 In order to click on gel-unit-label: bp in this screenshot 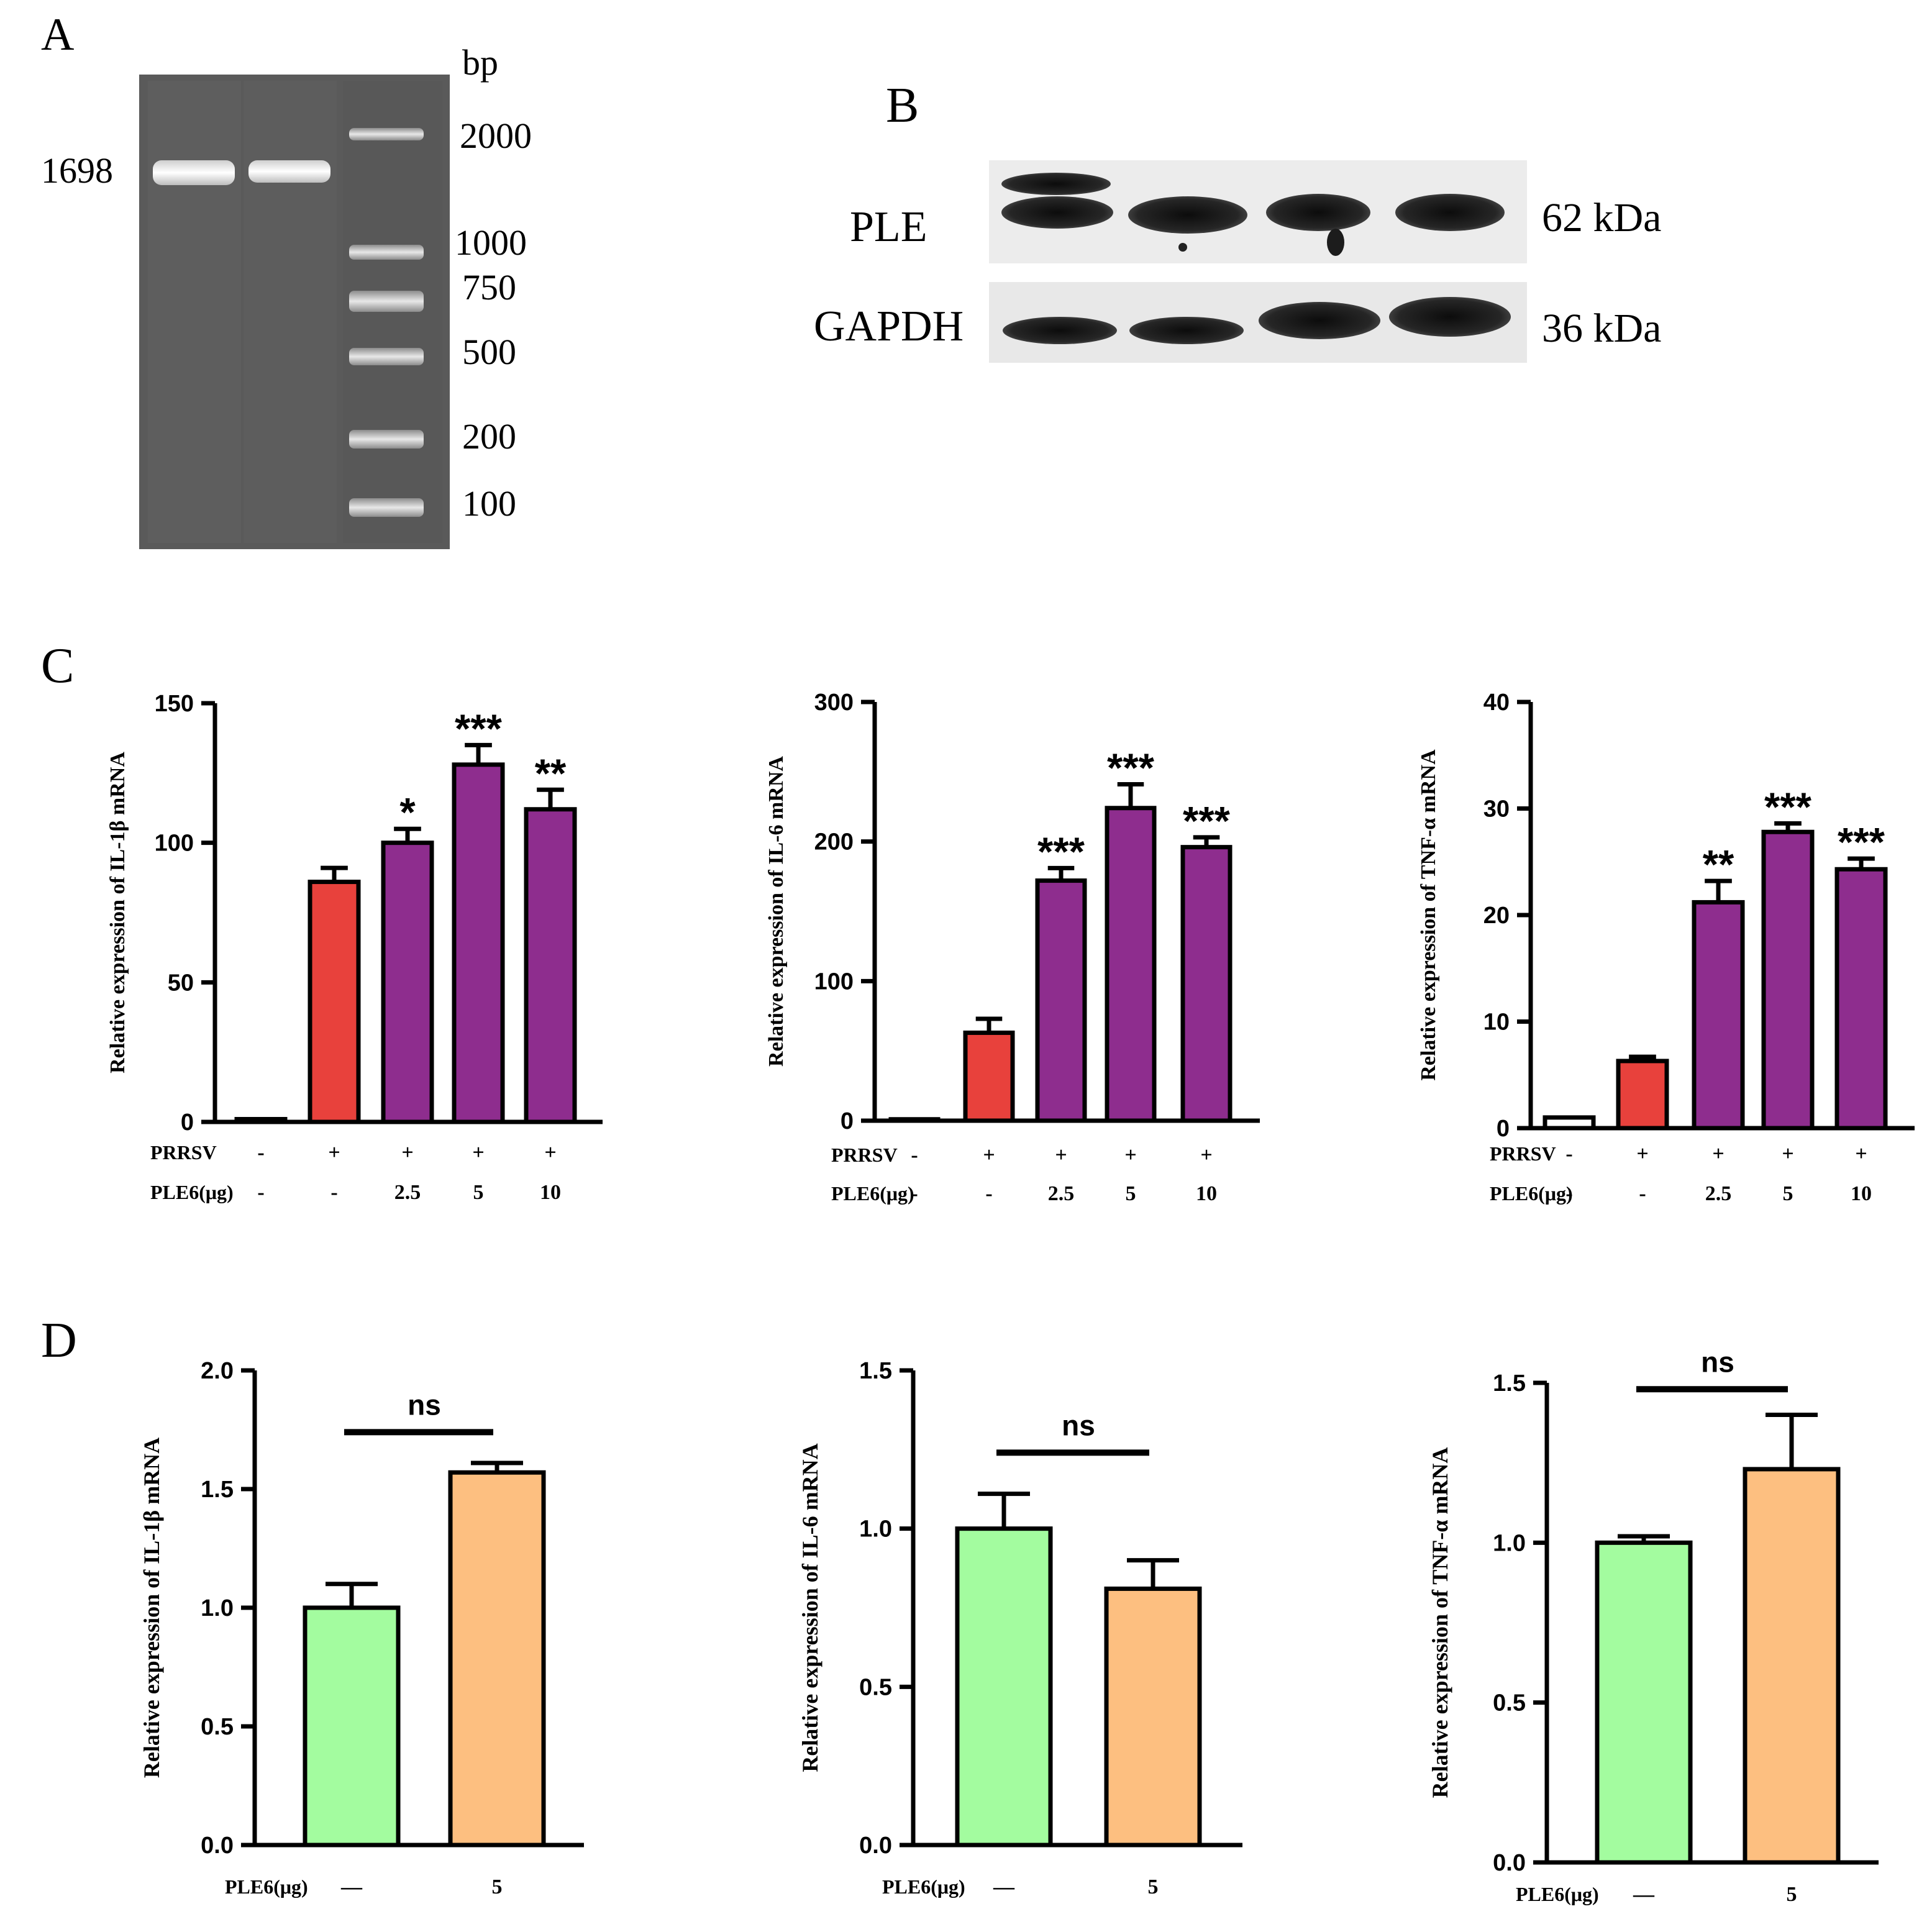, I will do `click(480, 62)`.